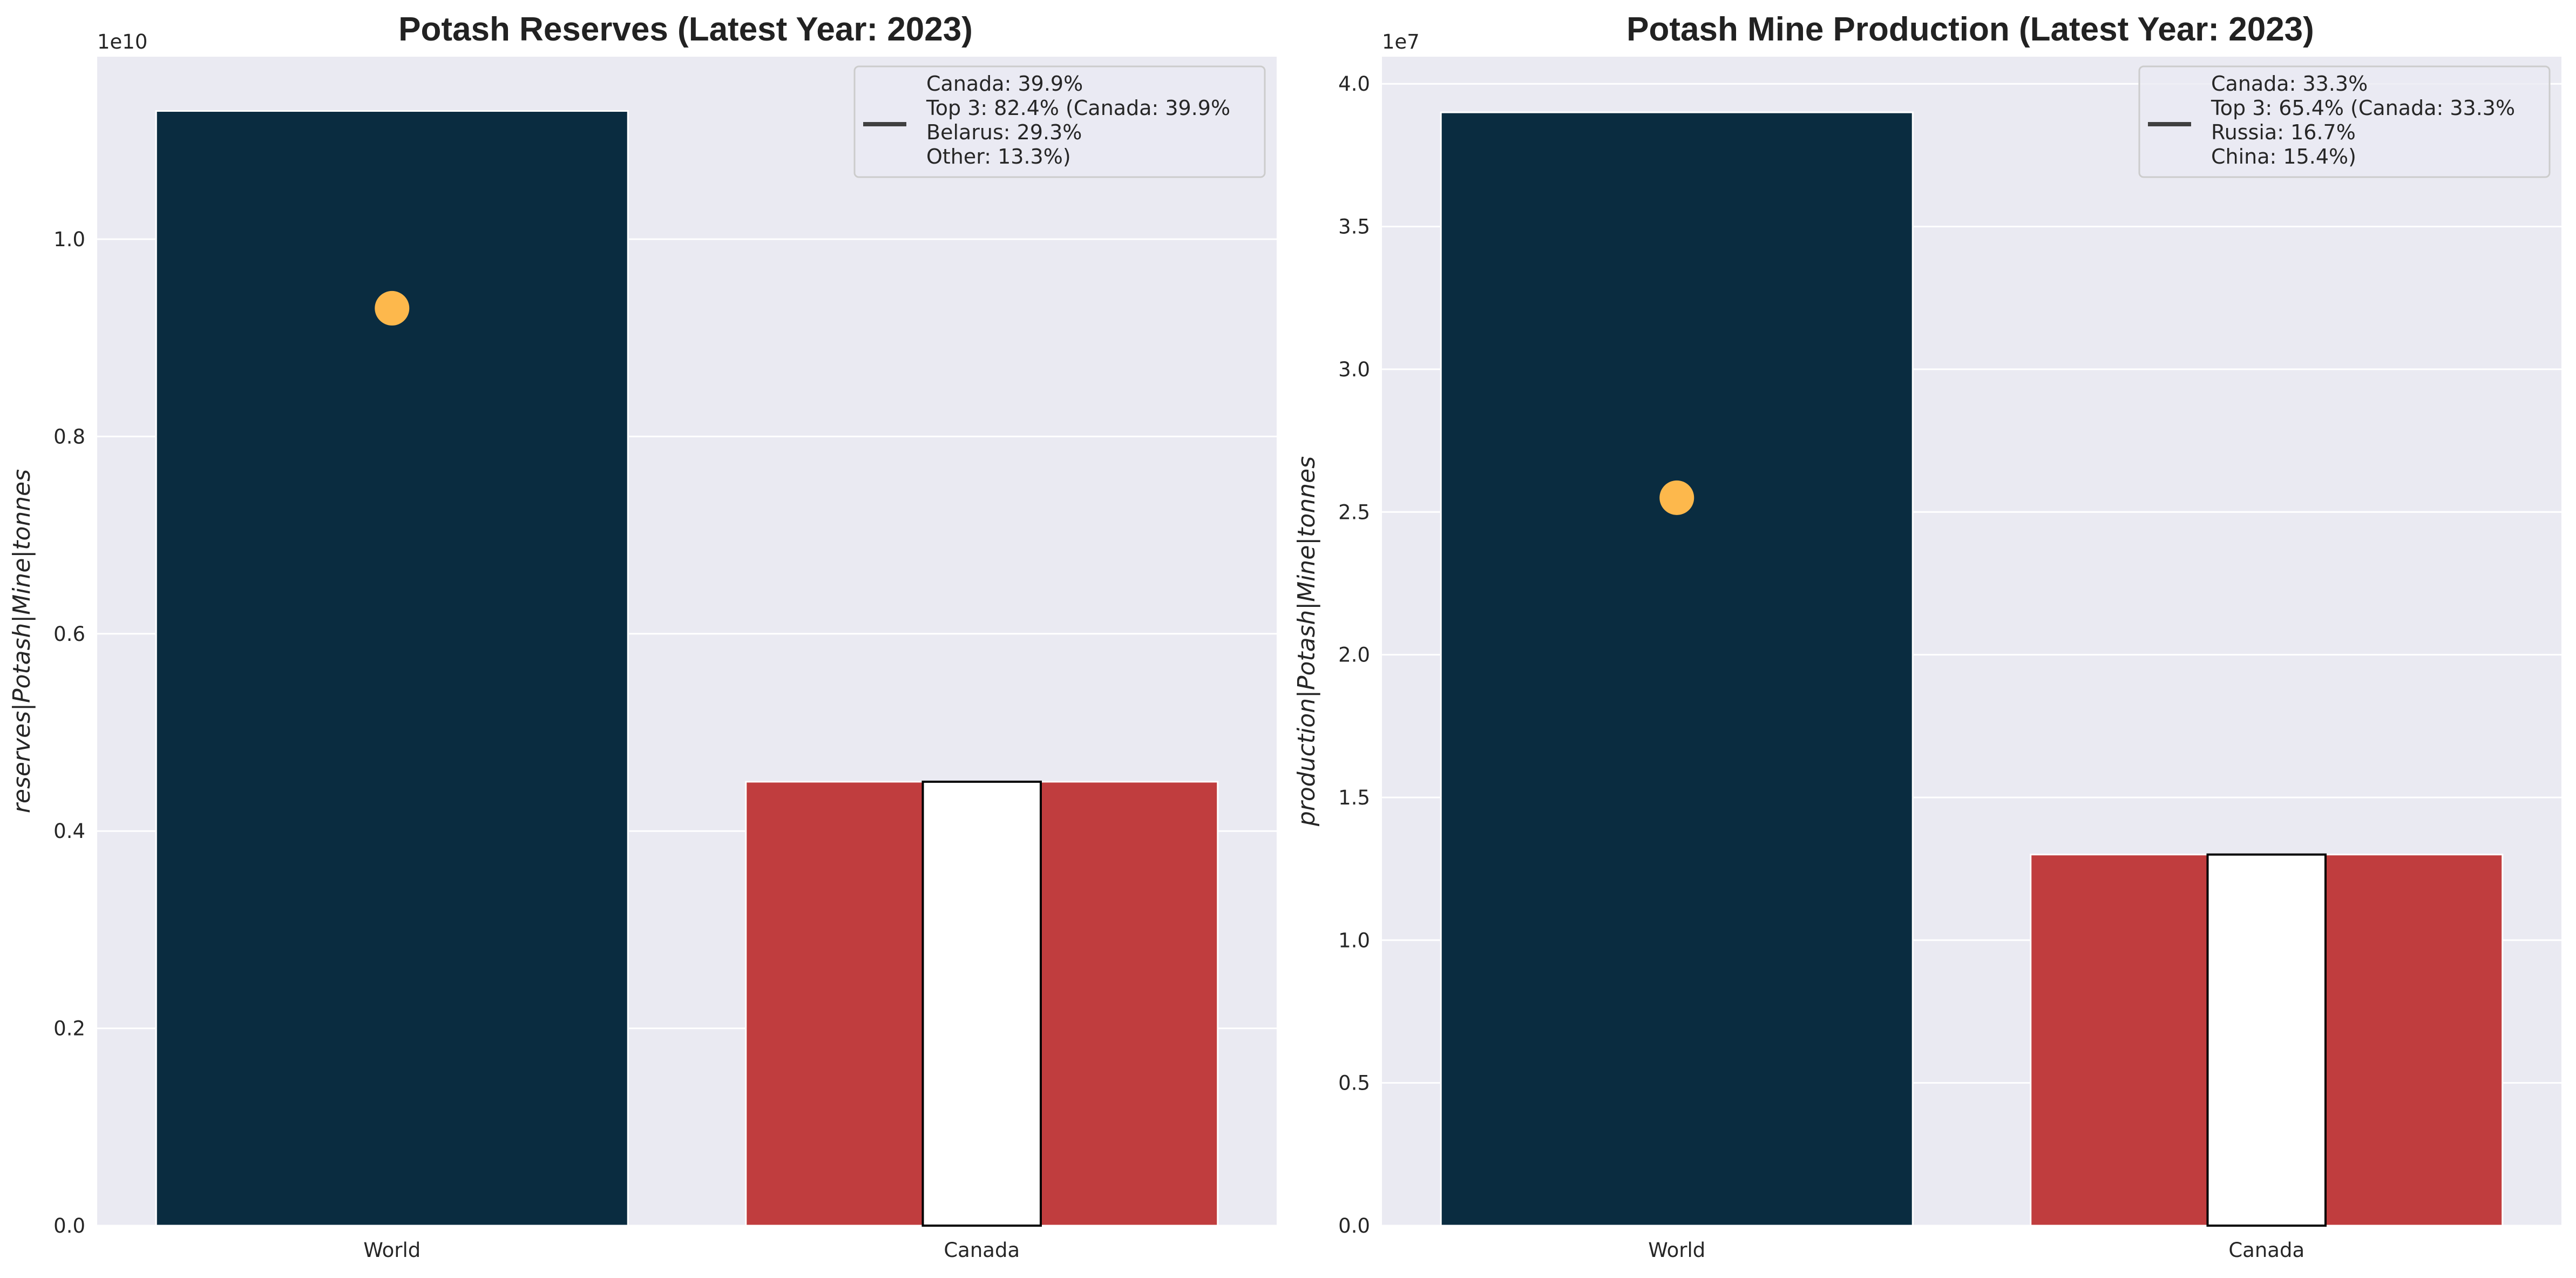 This screenshot has width=2576, height=1278. Describe the element at coordinates (69, 1028) in the screenshot. I see `y-tick-label: 0.2` at that location.